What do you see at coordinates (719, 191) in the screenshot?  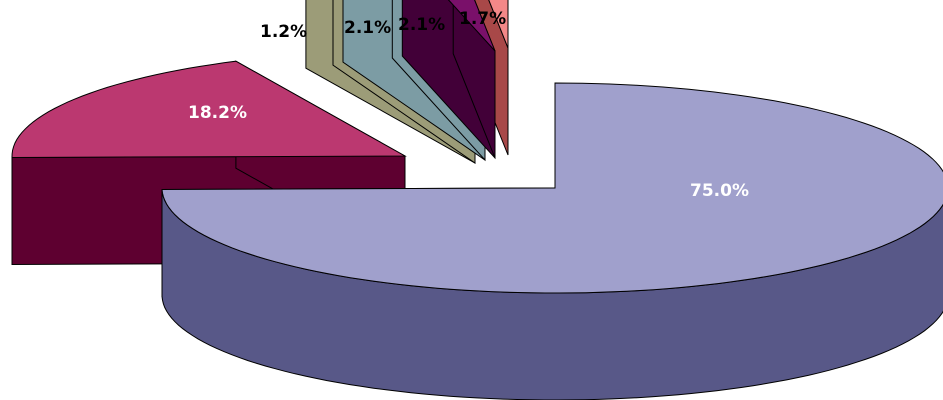 I see `data-label-0: 75.0%` at bounding box center [719, 191].